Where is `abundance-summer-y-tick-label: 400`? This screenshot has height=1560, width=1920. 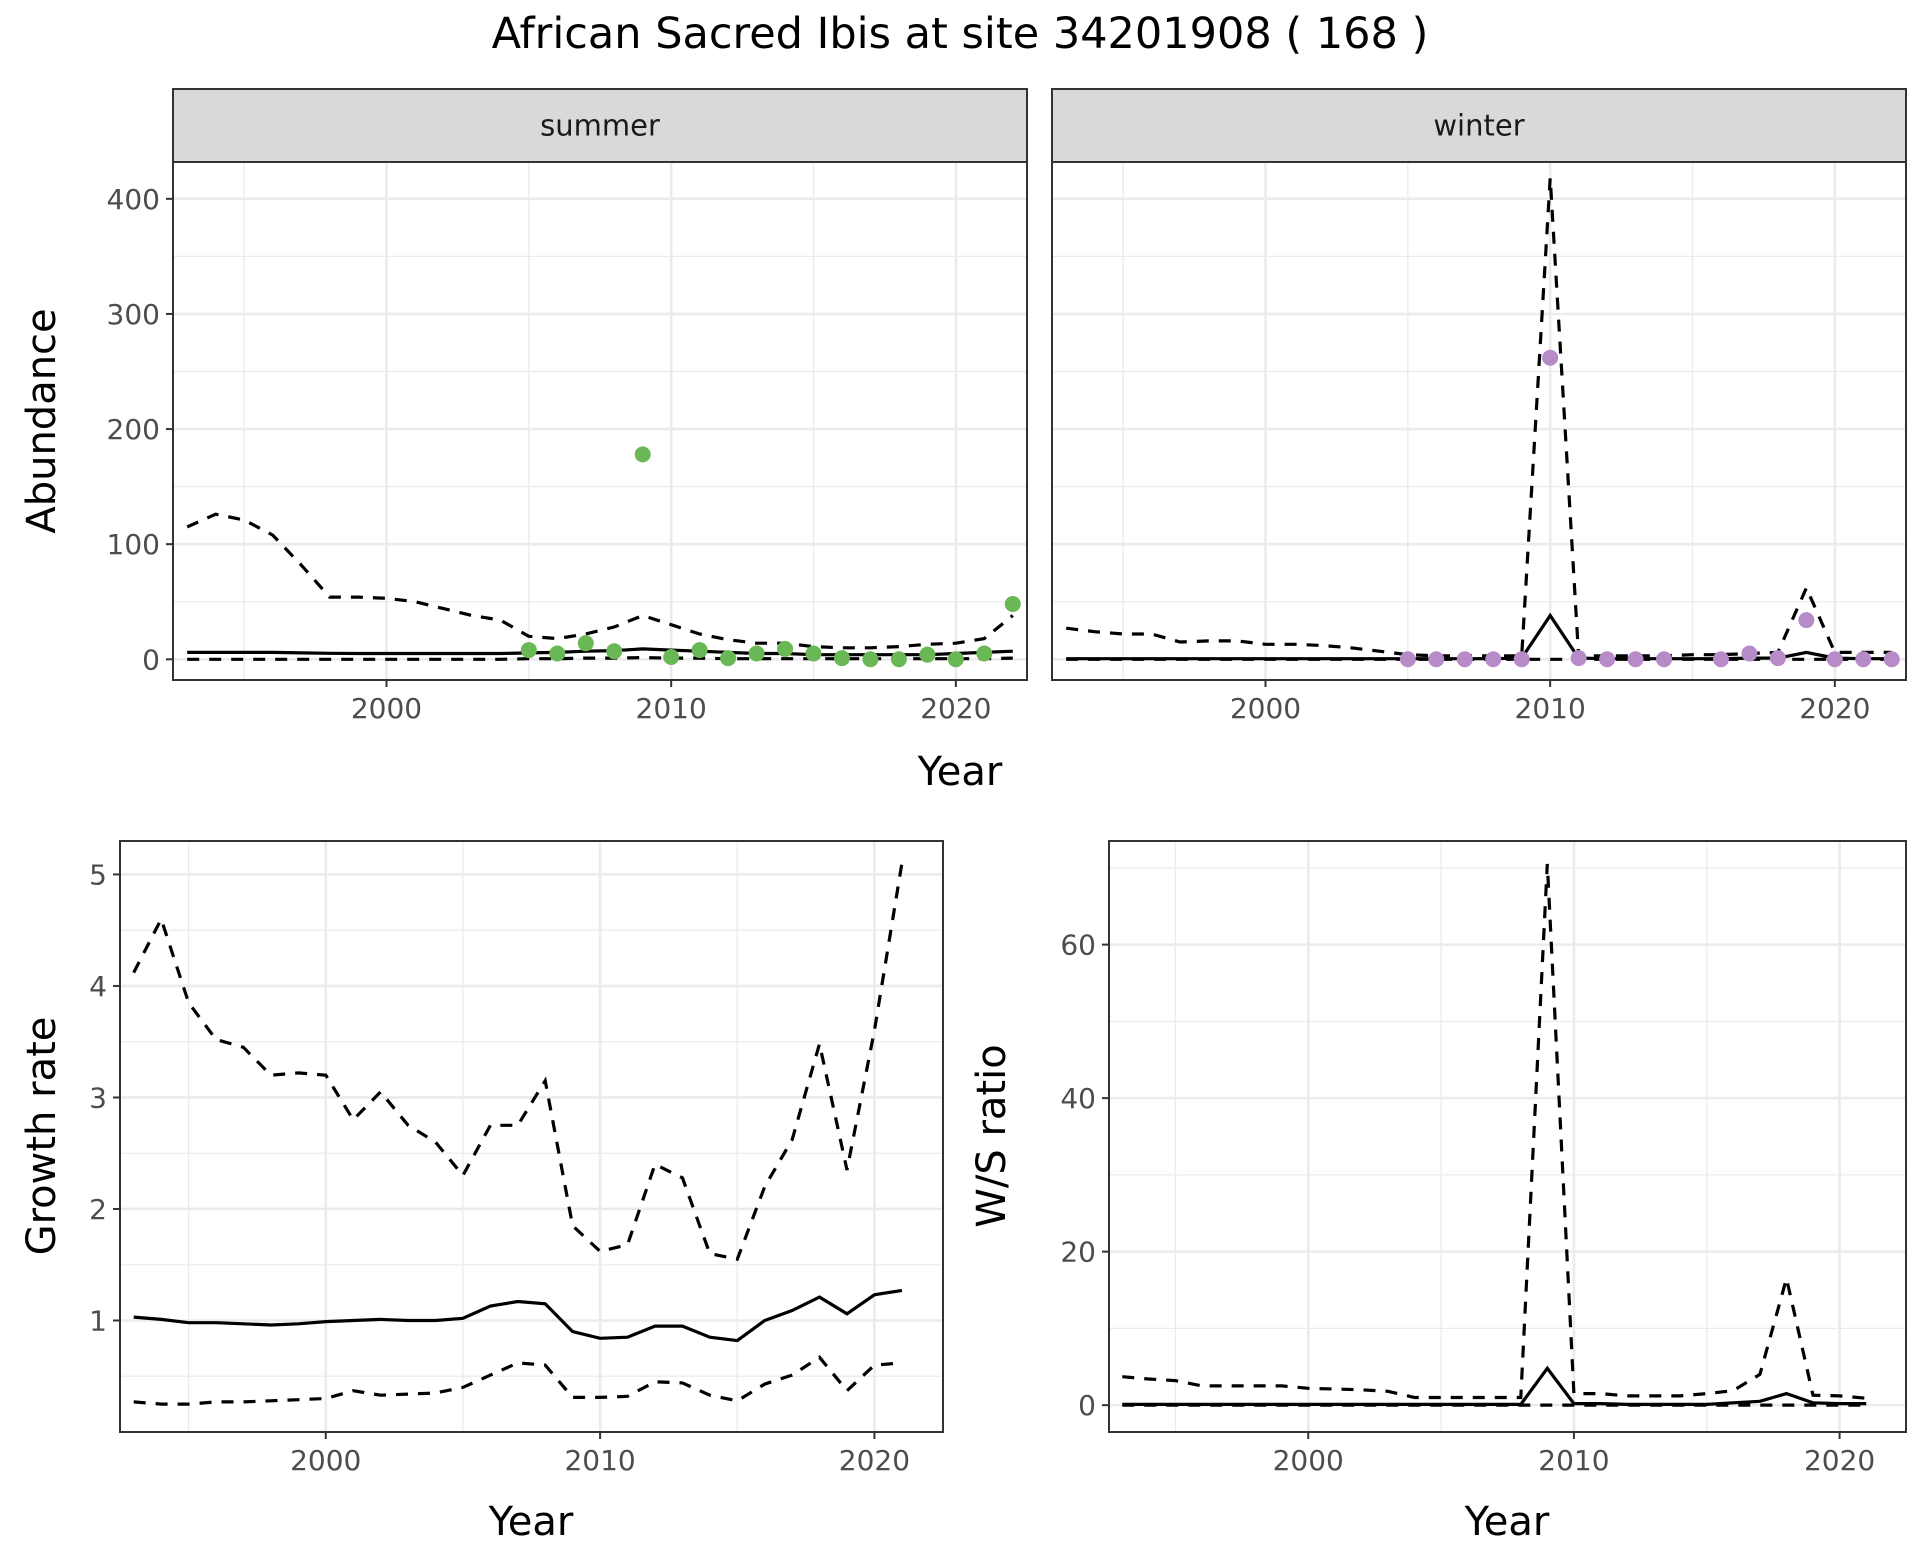 abundance-summer-y-tick-label: 400 is located at coordinates (133, 199).